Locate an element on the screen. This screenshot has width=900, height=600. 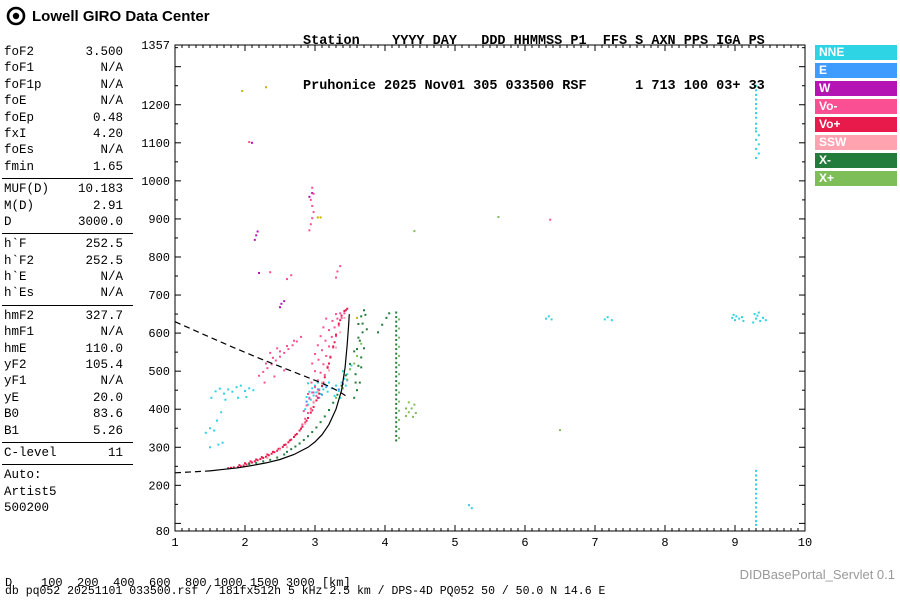
param-label: h`E is located at coordinates (15, 277).